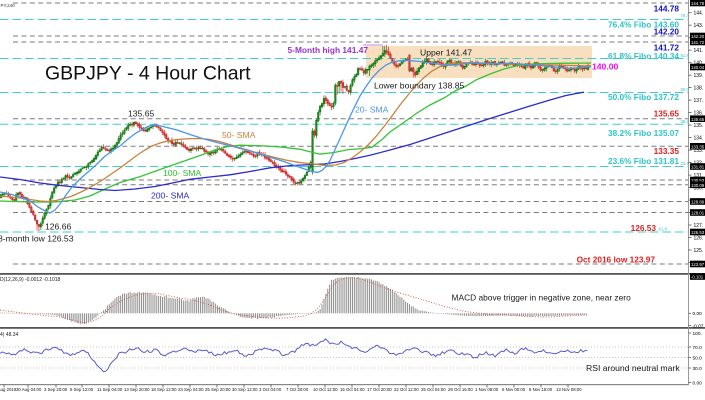 The width and height of the screenshot is (705, 400). I want to click on svg-text: 131.81, so click(698, 167).